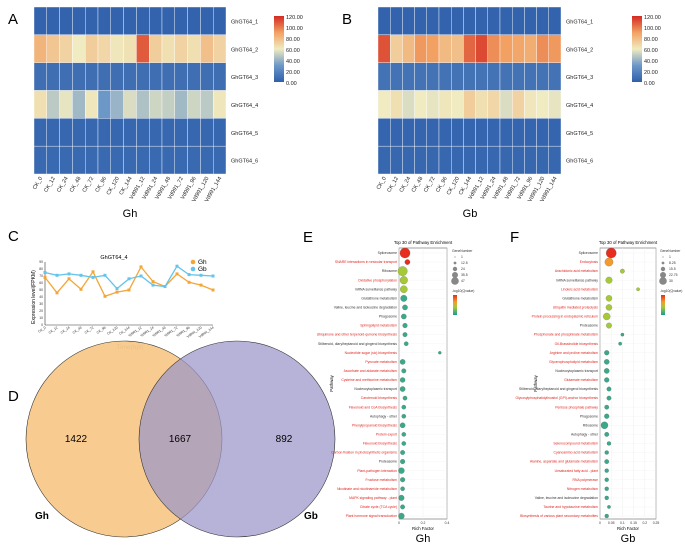  What do you see at coordinates (388, 317) in the screenshot?
I see `pathway-label: Phagosome` at bounding box center [388, 317].